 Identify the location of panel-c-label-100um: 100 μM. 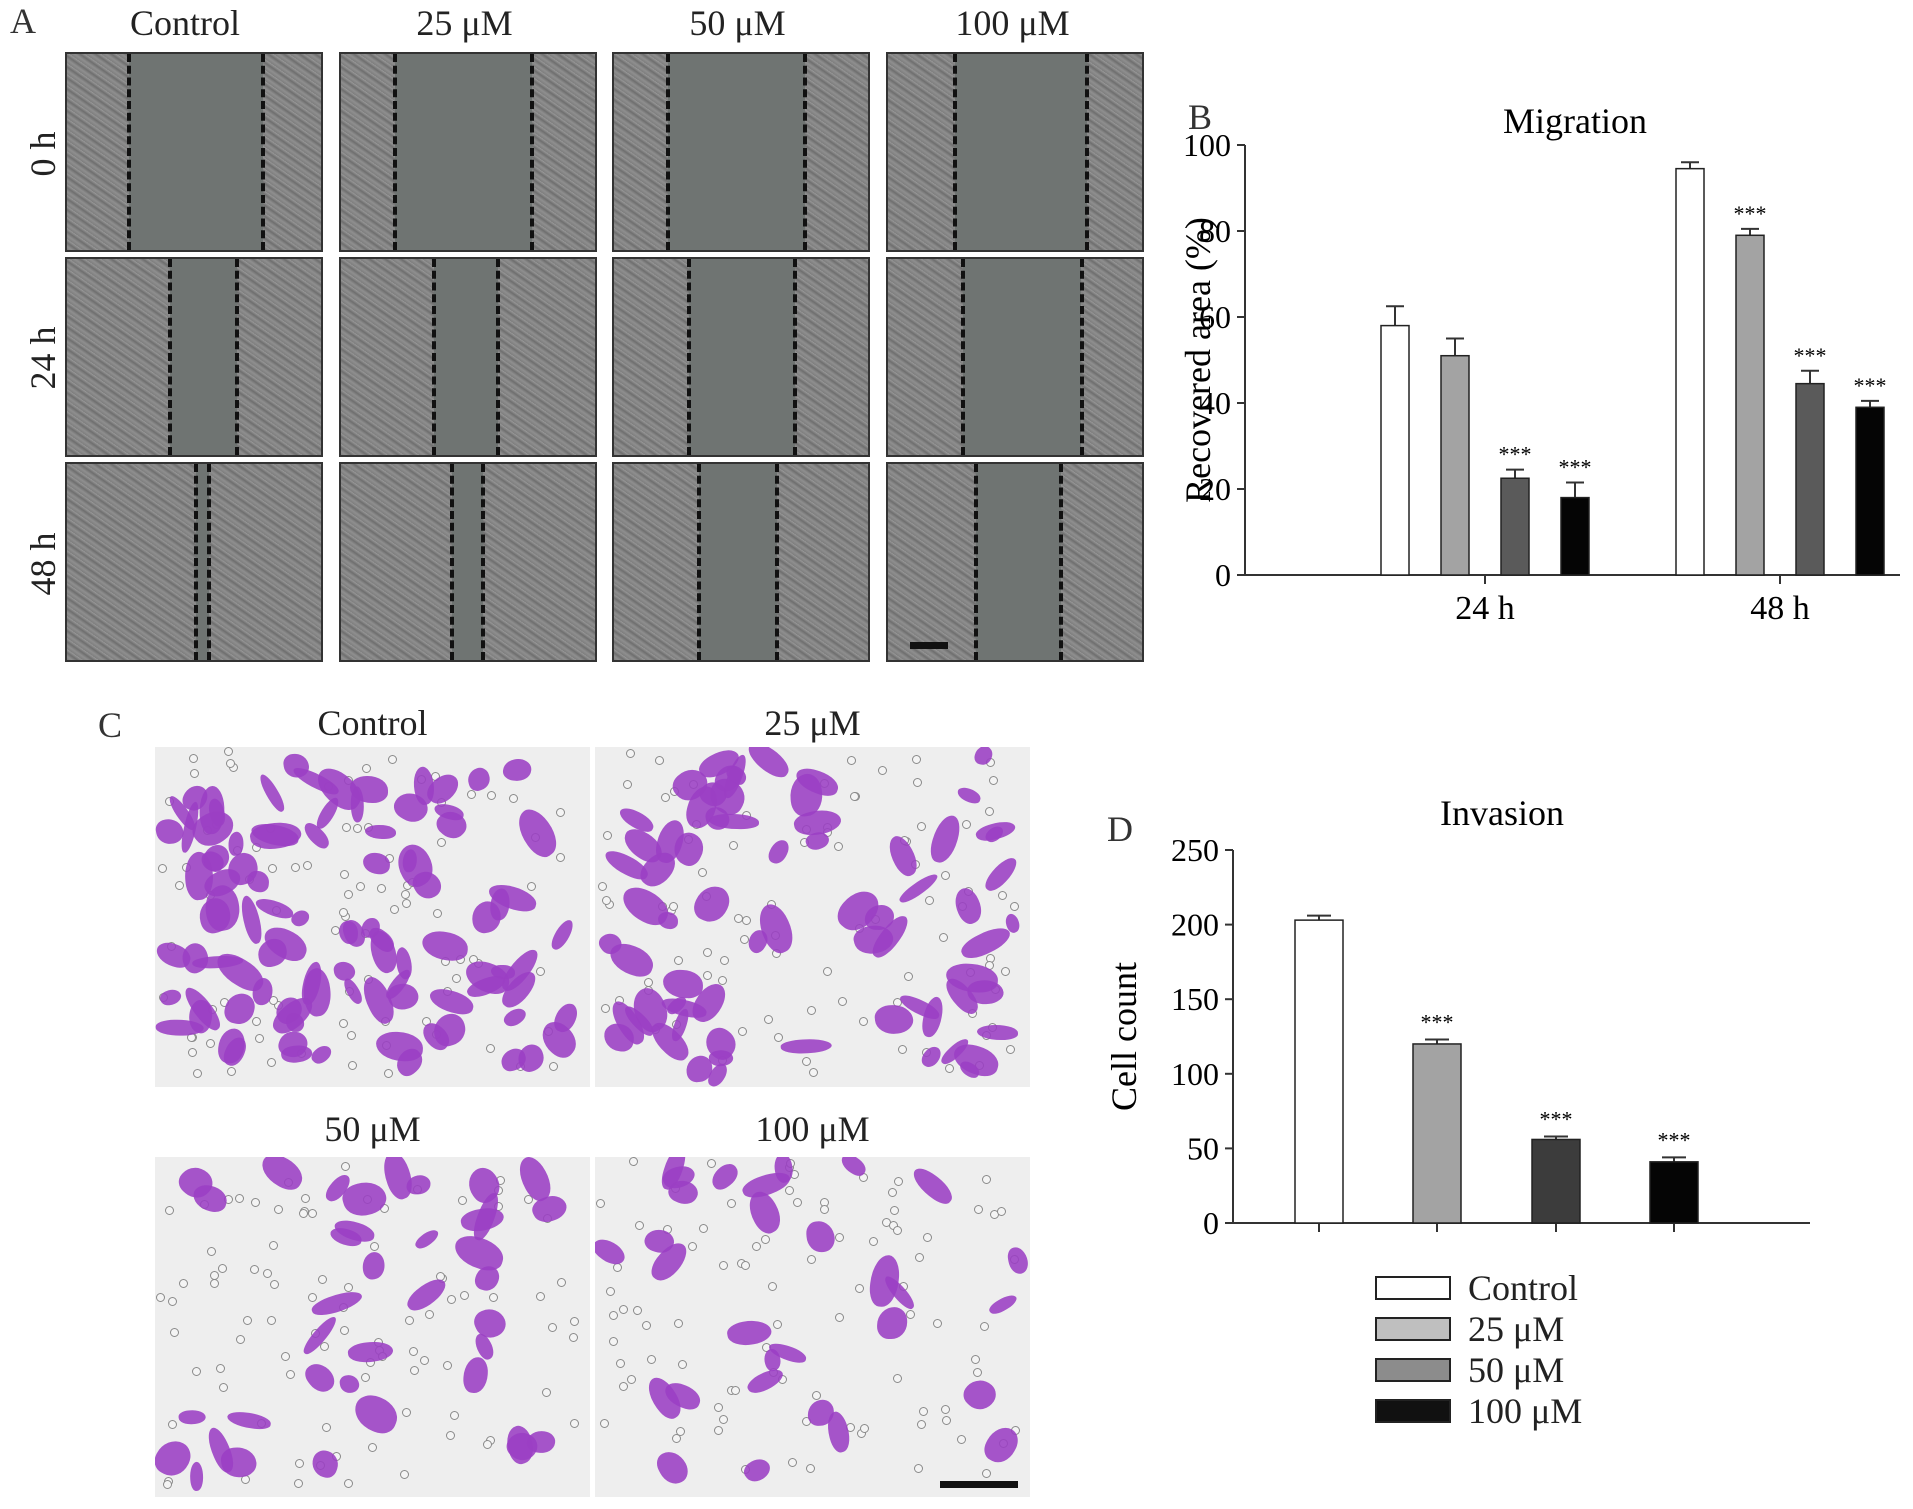
(812, 1129).